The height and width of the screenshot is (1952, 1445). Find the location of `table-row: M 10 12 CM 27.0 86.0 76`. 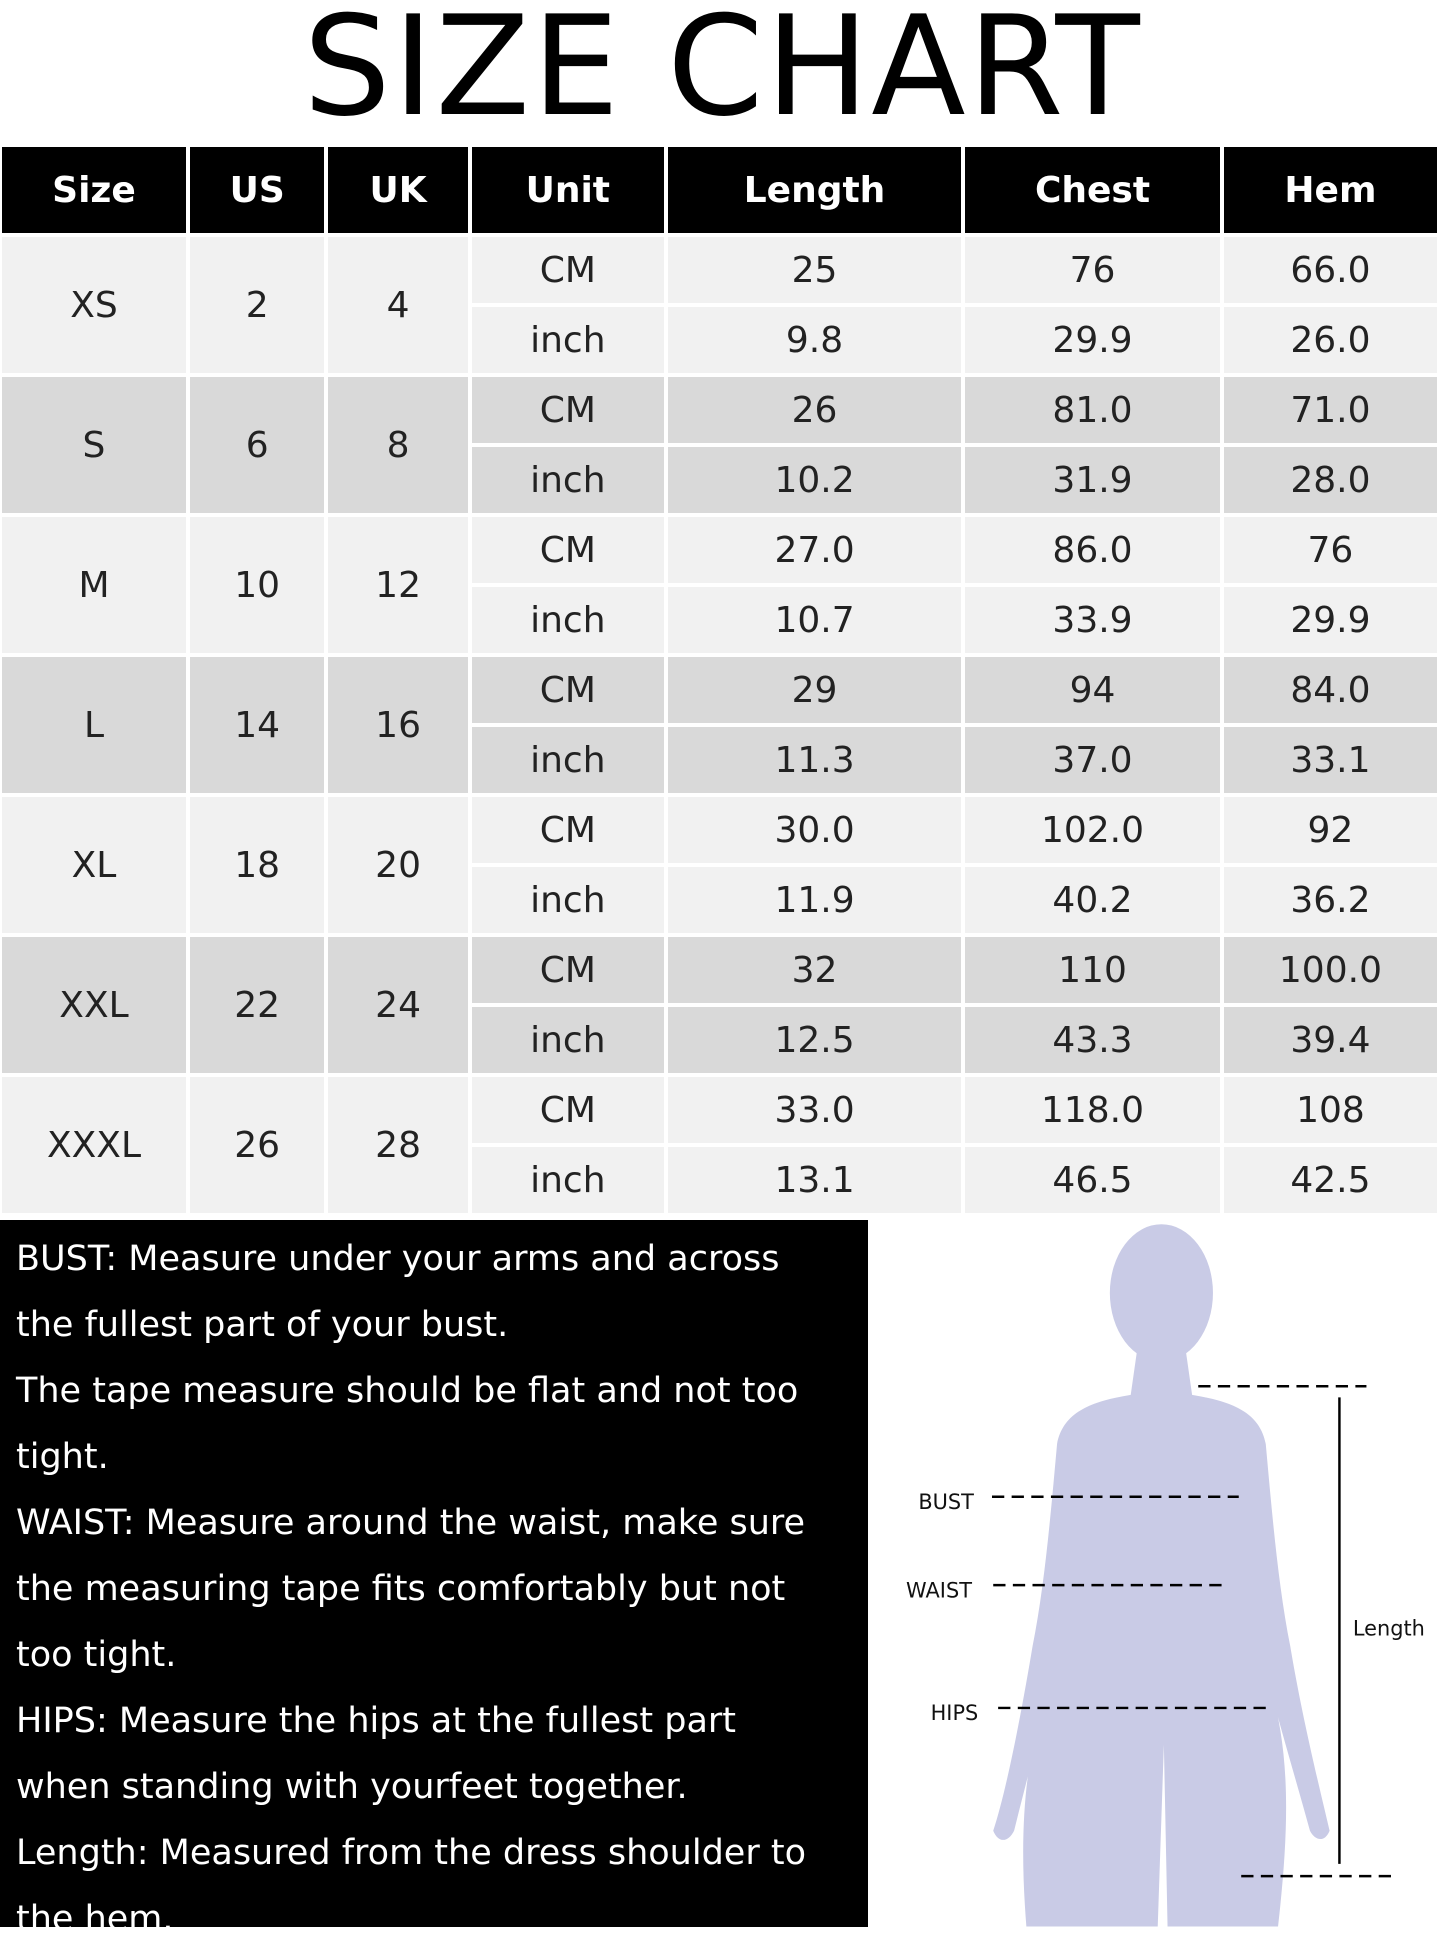

table-row: M 10 12 CM 27.0 86.0 76 is located at coordinates (719, 585).